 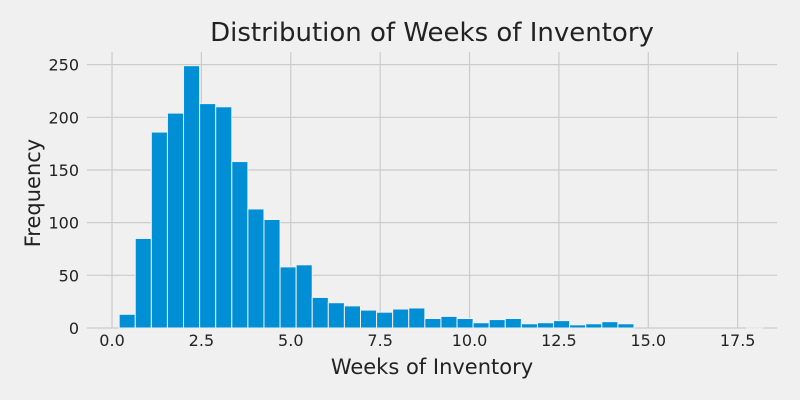 I want to click on y-tick-label: 250, so click(x=63, y=65).